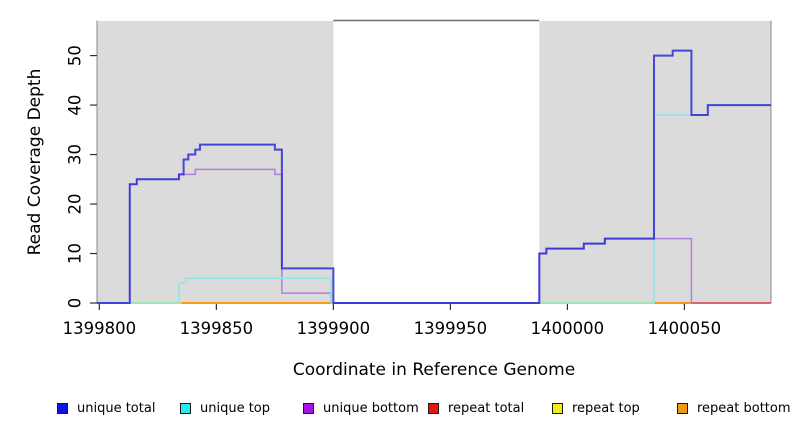 The height and width of the screenshot is (432, 792). I want to click on x-tick-label: 1400000, so click(568, 328).